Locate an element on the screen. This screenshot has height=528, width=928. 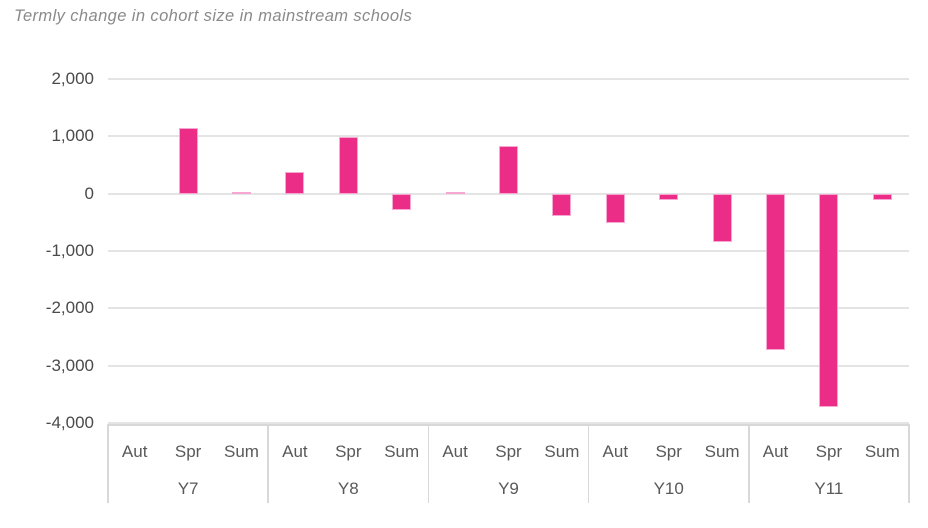
term-label-y9-aut: Aut is located at coordinates (455, 451).